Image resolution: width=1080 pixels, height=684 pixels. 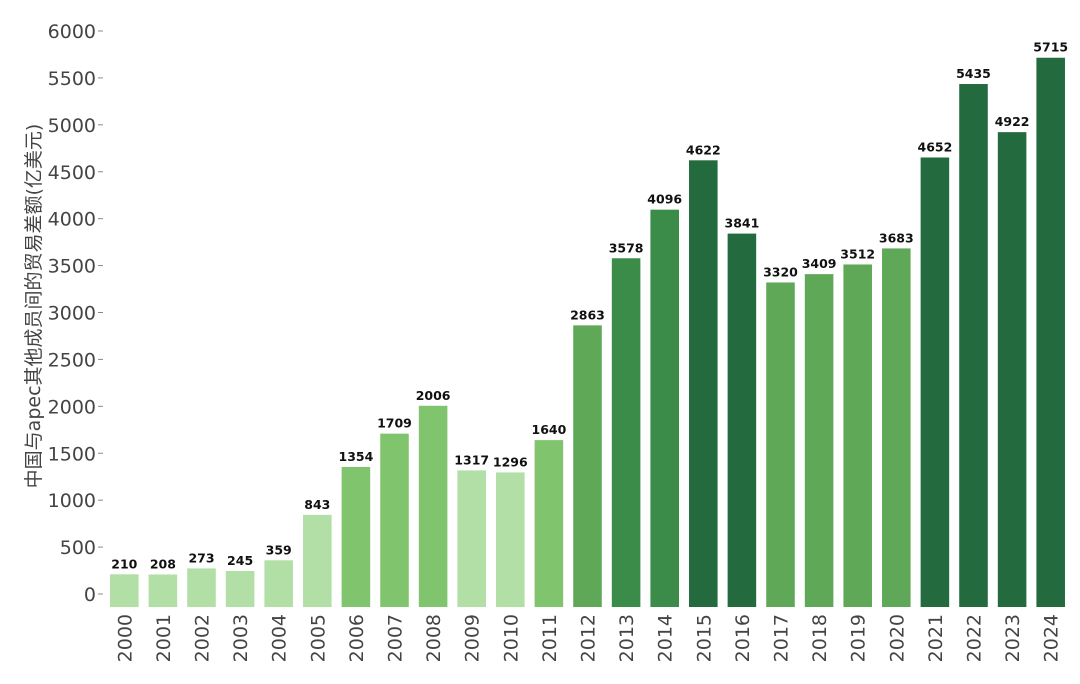 I want to click on bar-2006, so click(x=356, y=536).